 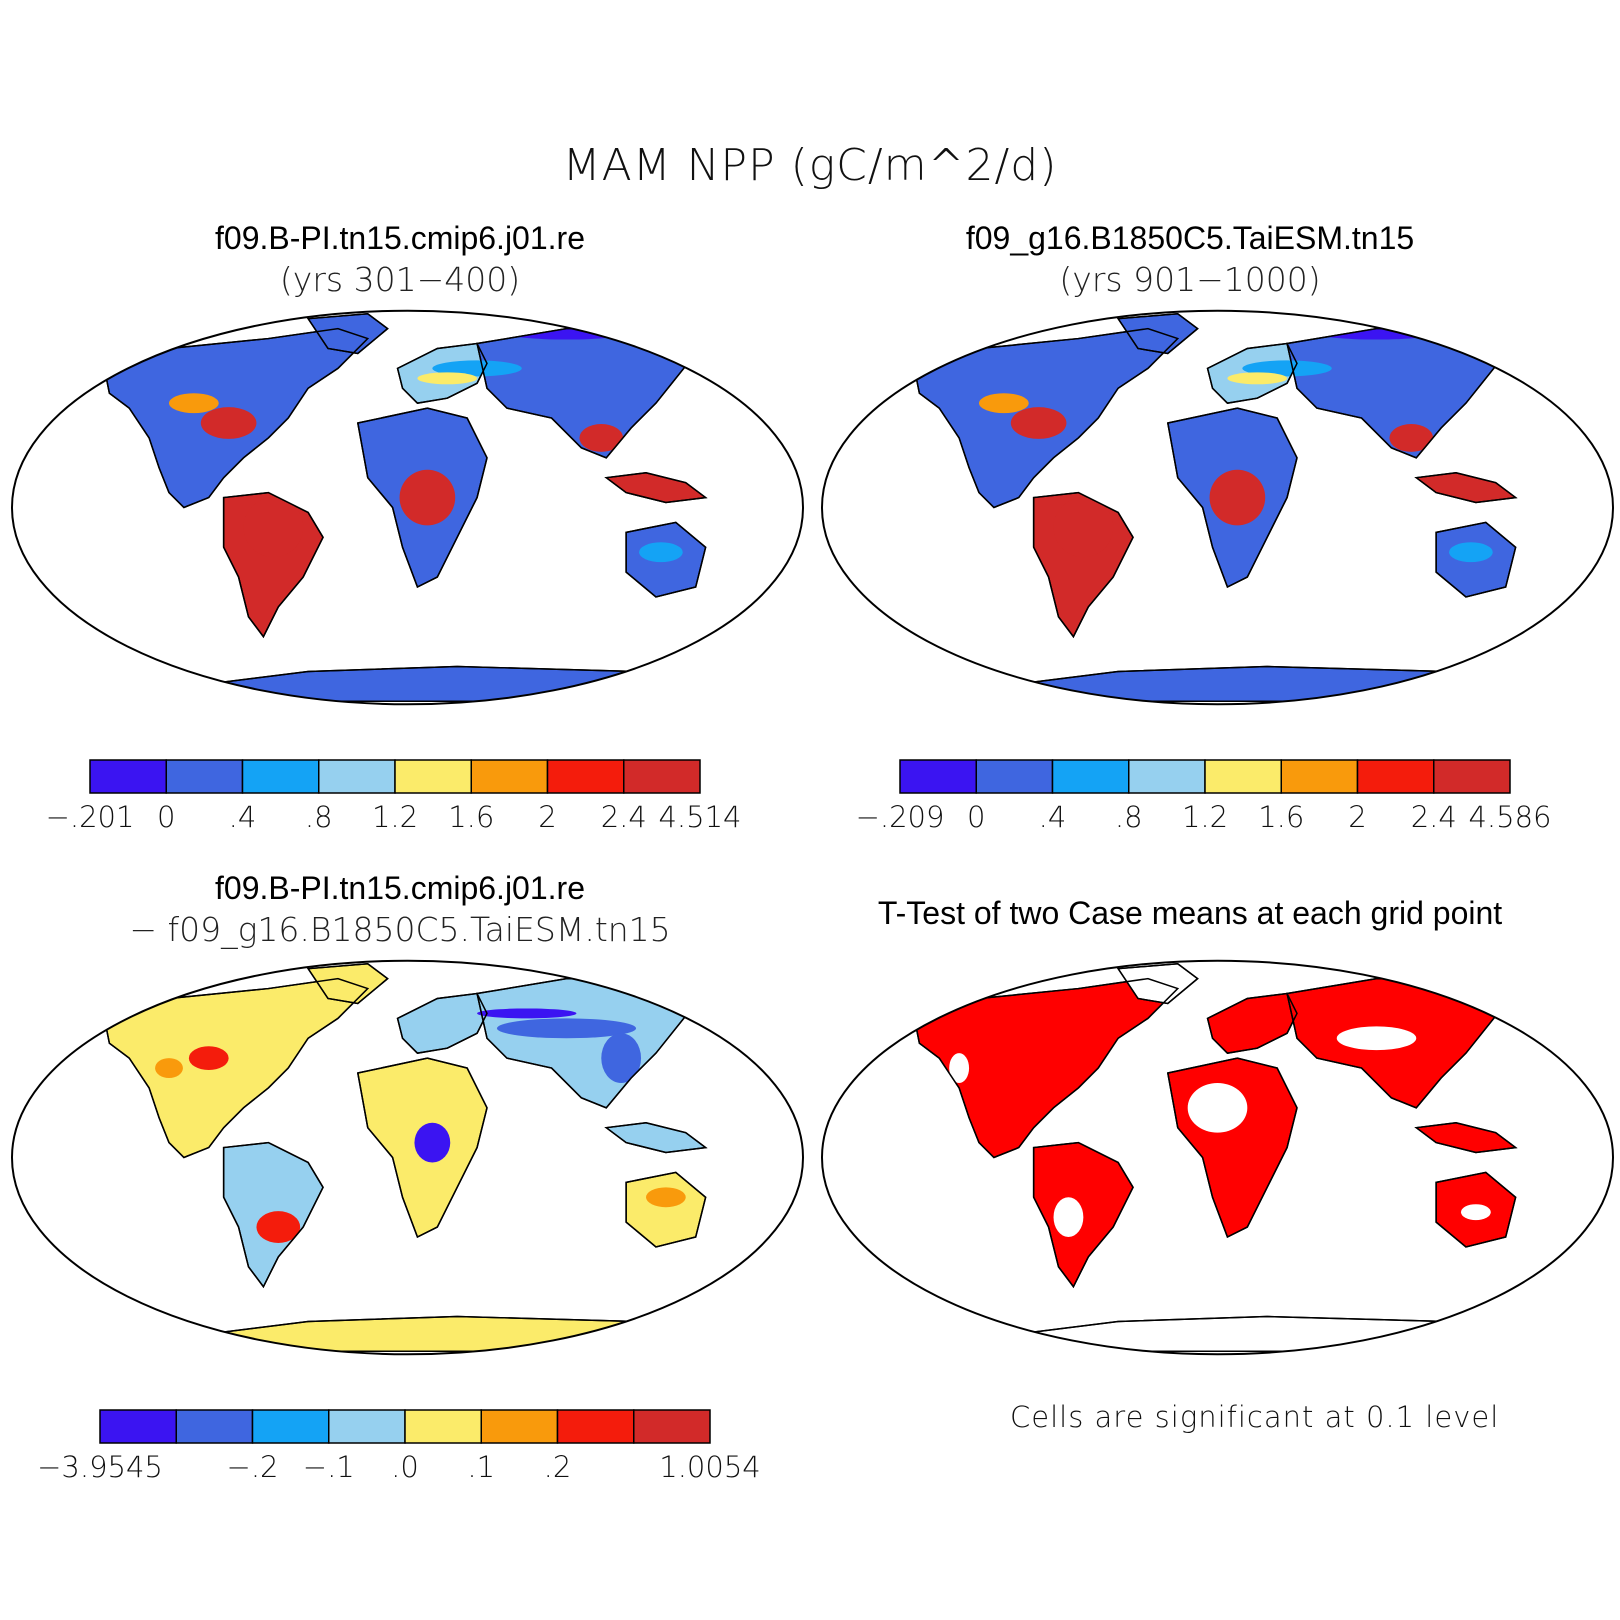 I want to click on colorbar-tick-label: −.209, so click(x=900, y=817).